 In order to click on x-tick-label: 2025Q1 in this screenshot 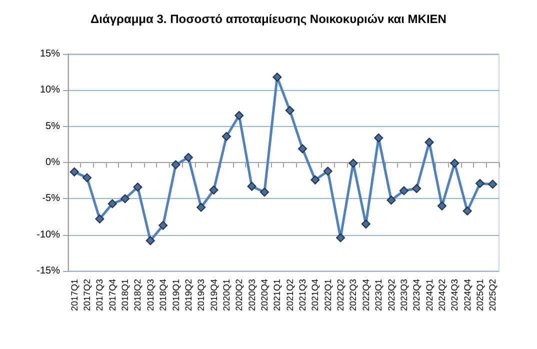, I will do `click(479, 295)`.